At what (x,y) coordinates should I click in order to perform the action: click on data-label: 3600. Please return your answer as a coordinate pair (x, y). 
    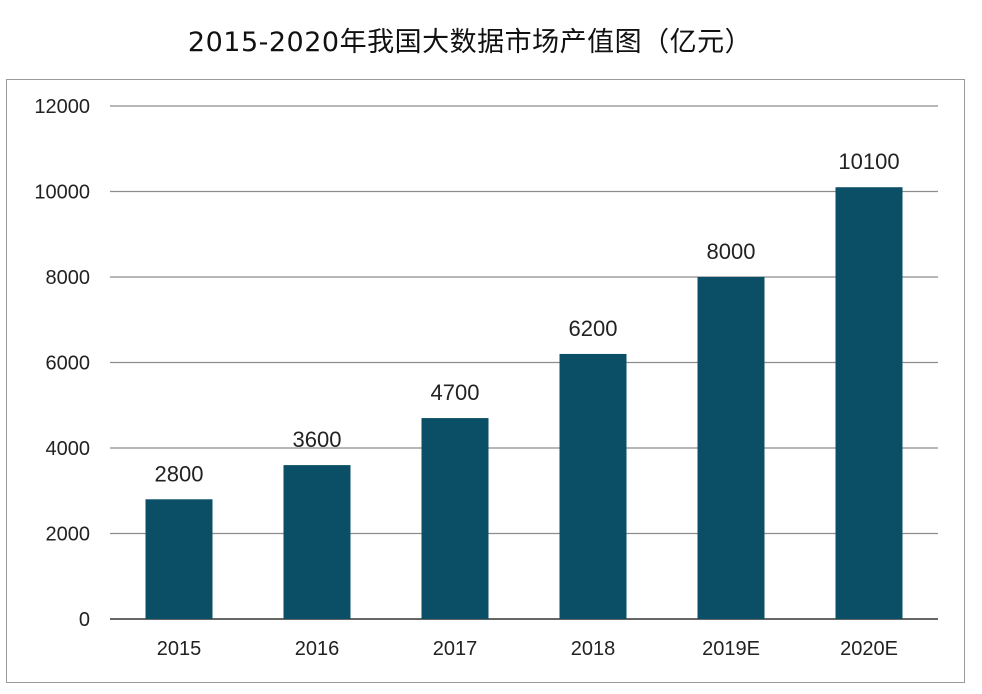
    Looking at the image, I should click on (317, 439).